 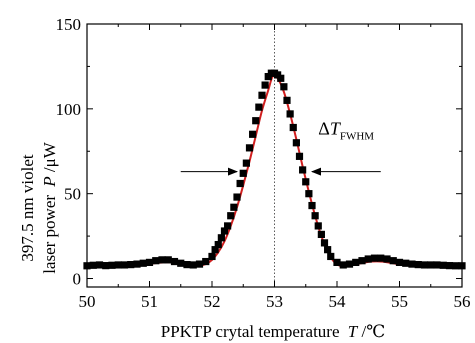 I want to click on fwhm-subscript: FWHM, so click(x=357, y=136).